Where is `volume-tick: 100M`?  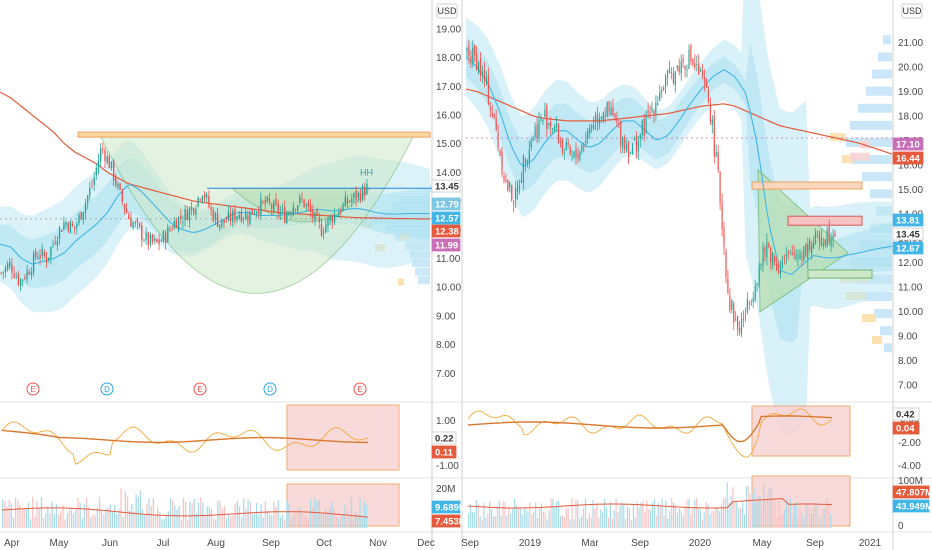
volume-tick: 100M is located at coordinates (910, 481).